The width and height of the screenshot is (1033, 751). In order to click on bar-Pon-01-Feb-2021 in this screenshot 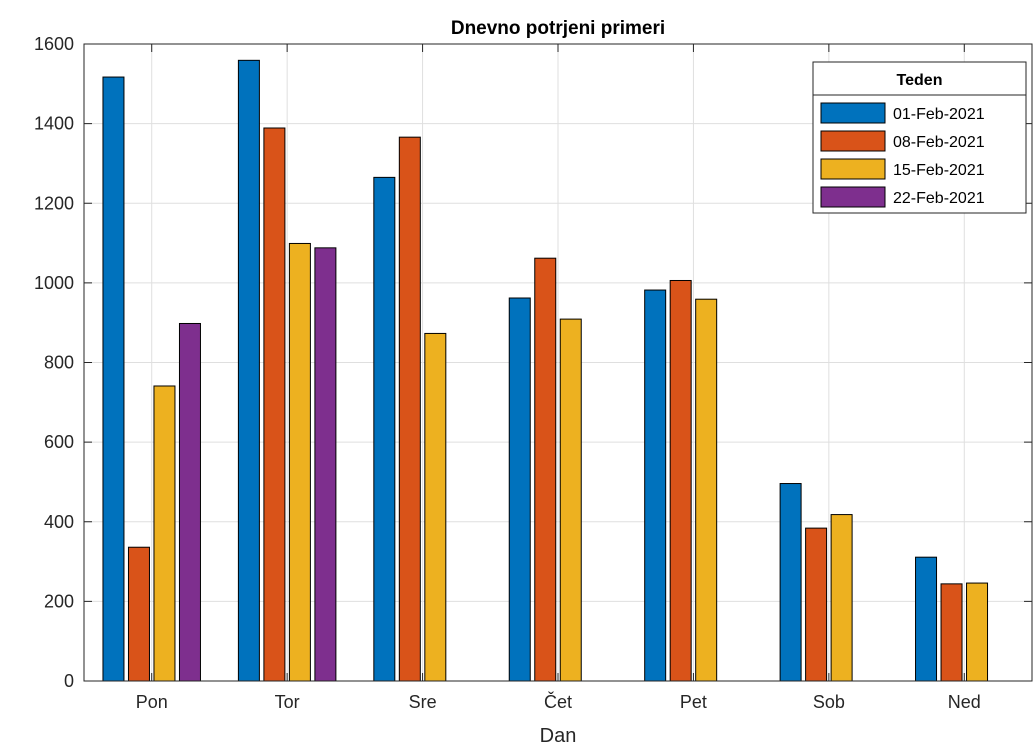, I will do `click(113, 379)`.